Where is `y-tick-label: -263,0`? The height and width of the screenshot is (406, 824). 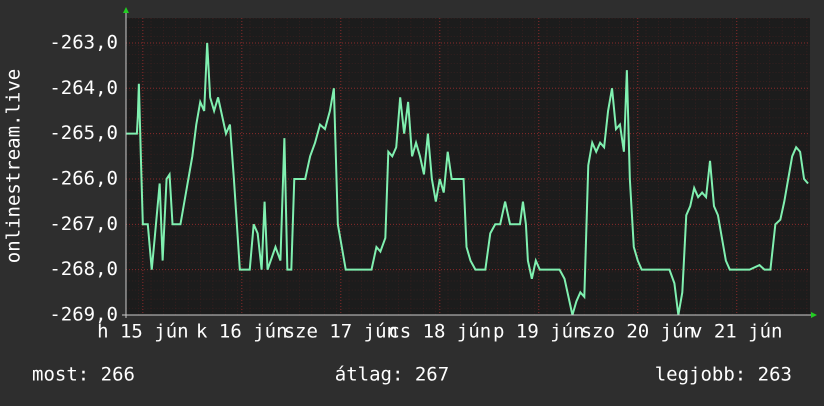 y-tick-label: -263,0 is located at coordinates (83, 42).